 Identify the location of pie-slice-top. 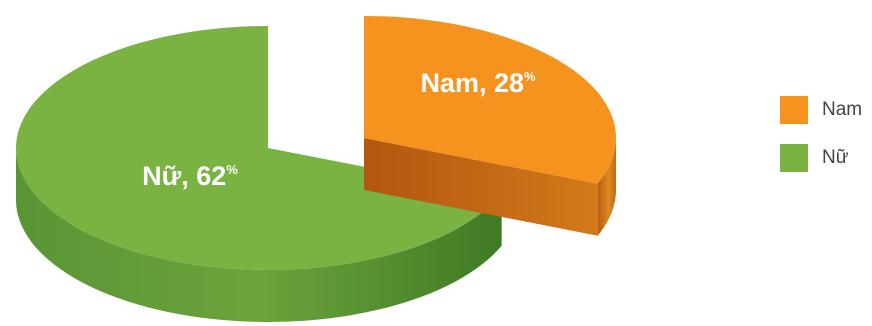
(490, 100).